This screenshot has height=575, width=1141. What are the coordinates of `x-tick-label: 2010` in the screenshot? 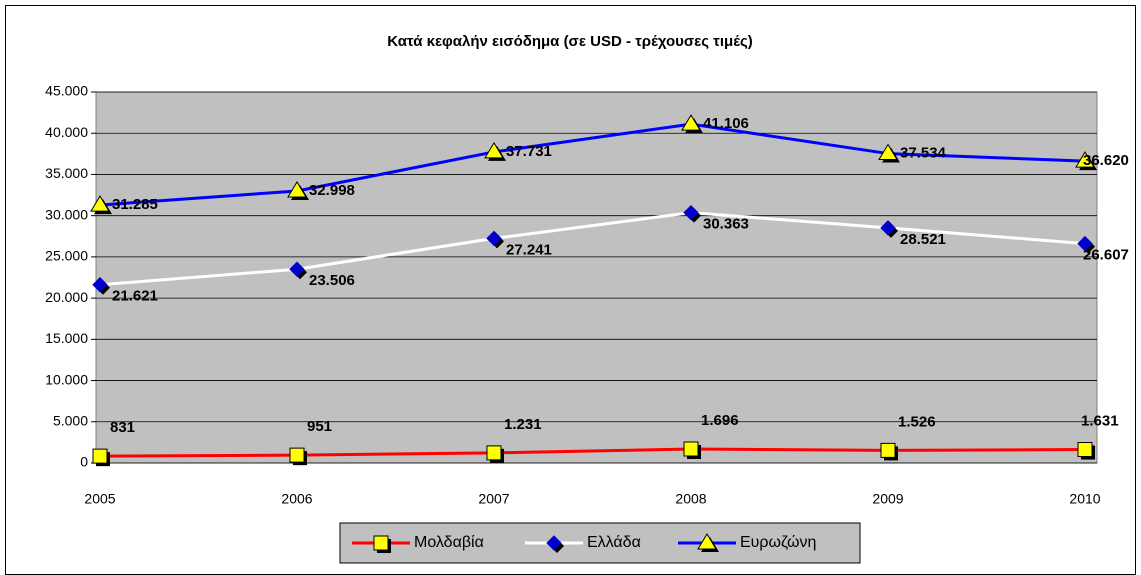 It's located at (1084, 499).